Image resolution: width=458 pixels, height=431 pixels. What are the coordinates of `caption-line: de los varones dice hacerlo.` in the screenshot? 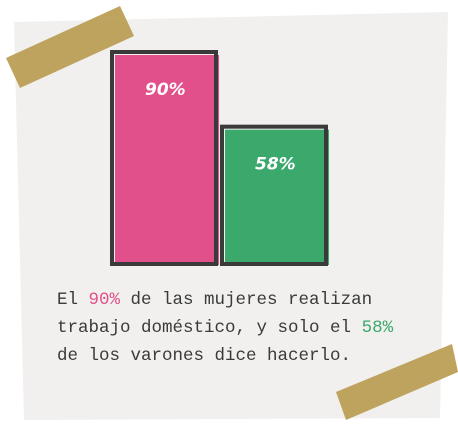 It's located at (204, 356).